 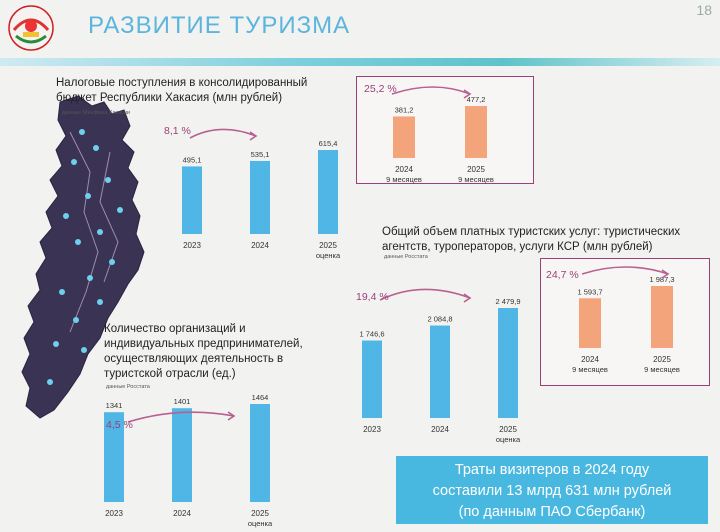 What do you see at coordinates (182, 455) in the screenshot?
I see `orgs-bar-2024` at bounding box center [182, 455].